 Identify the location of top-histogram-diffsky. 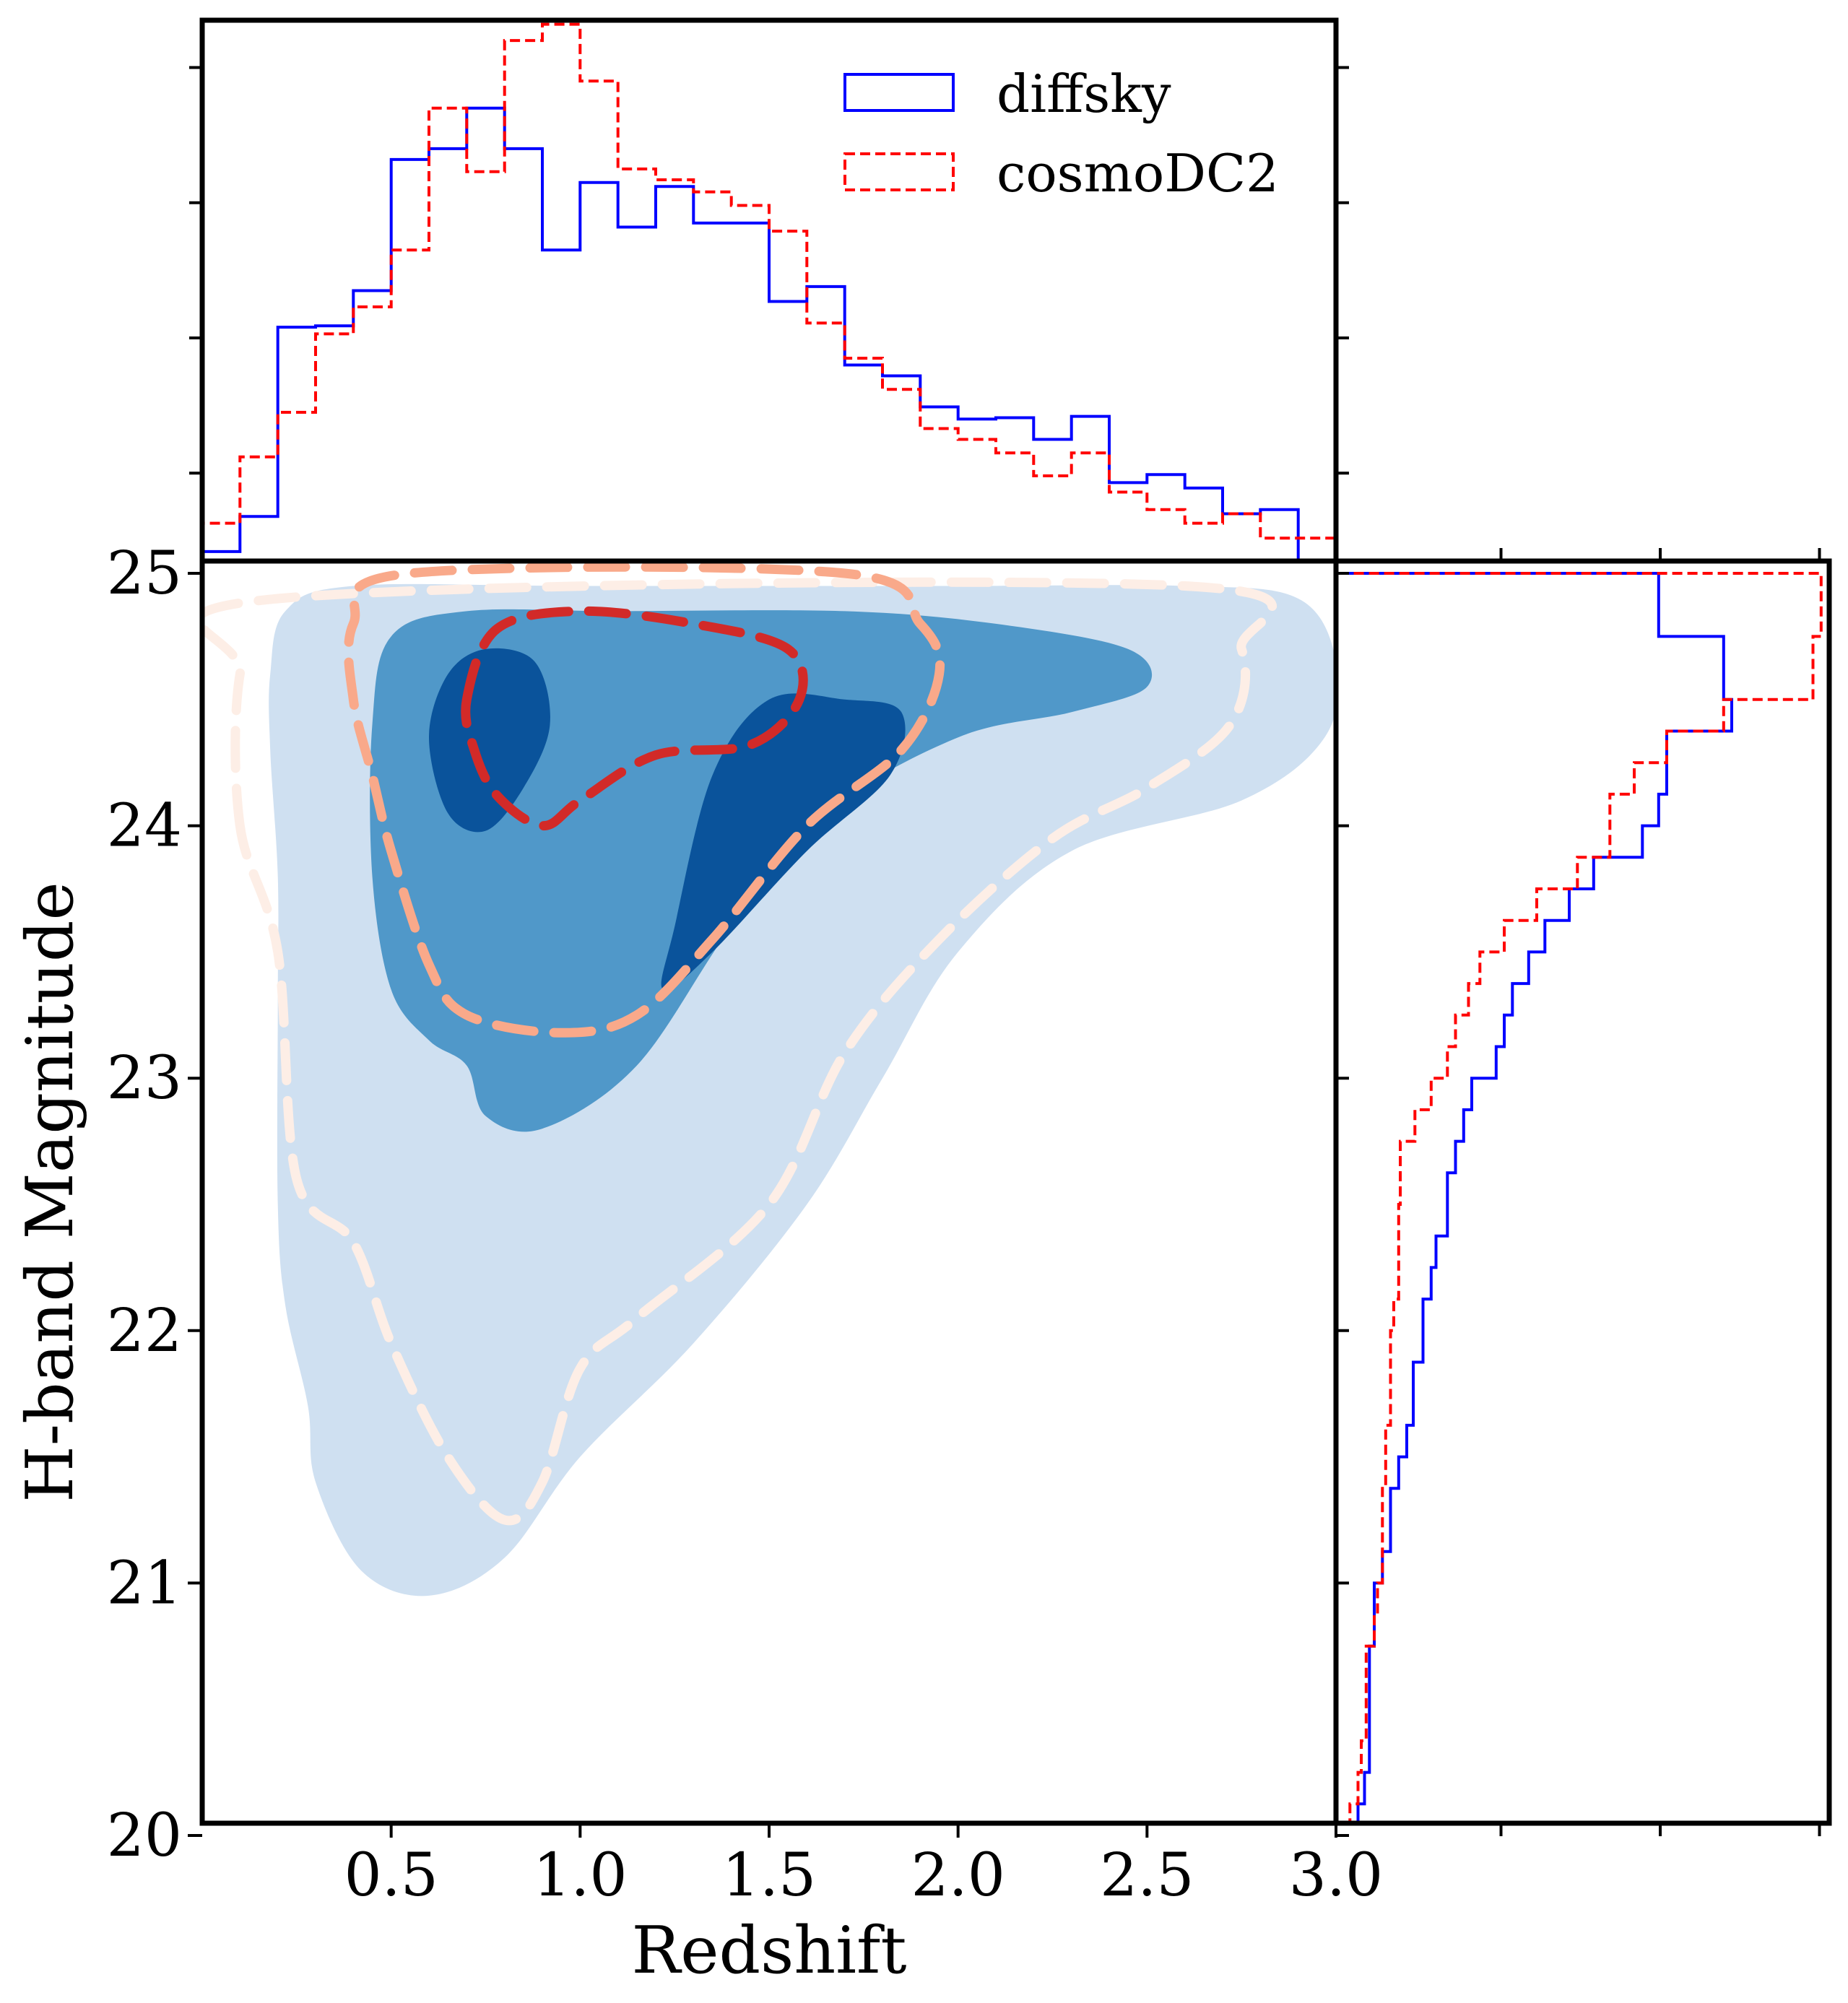
(769, 333).